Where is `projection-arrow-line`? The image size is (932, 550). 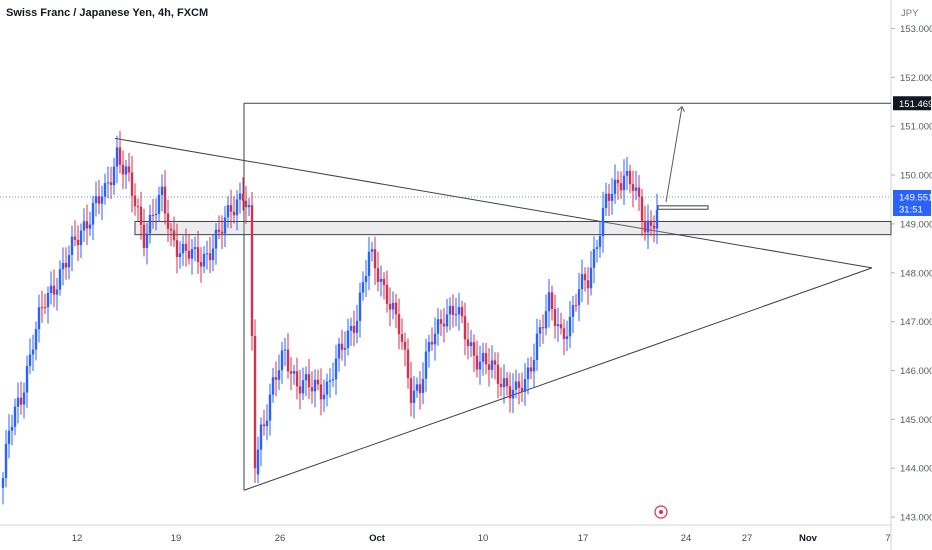
projection-arrow-line is located at coordinates (674, 154).